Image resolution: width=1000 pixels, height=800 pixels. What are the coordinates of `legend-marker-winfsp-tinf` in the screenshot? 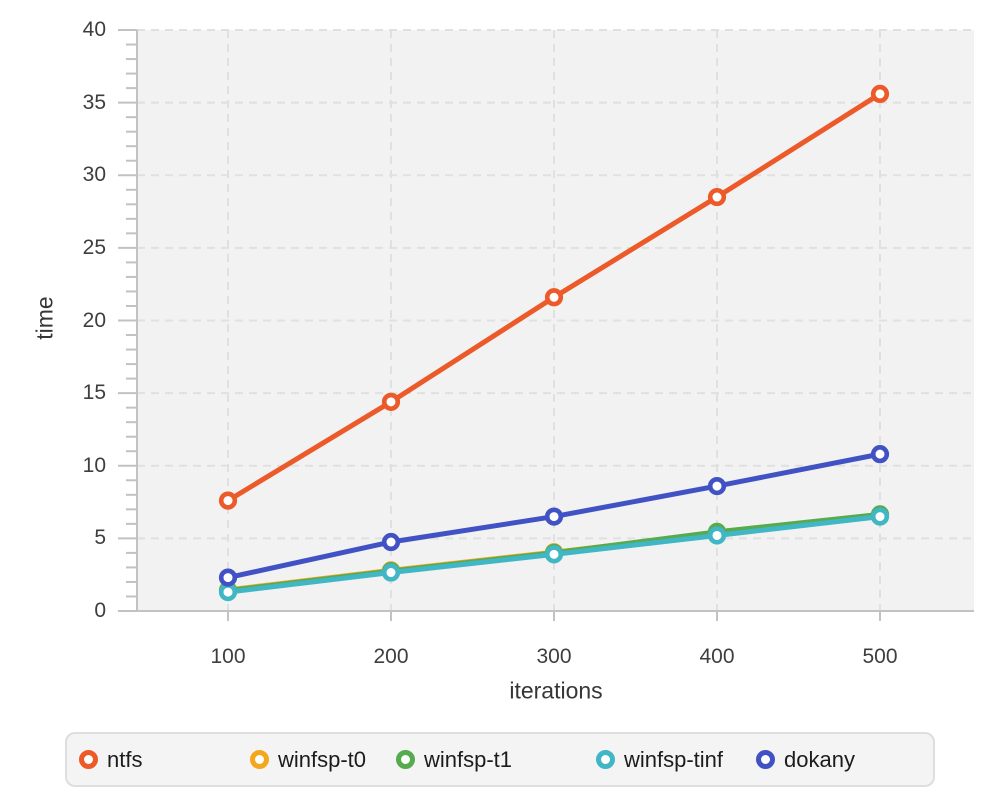 It's located at (605, 759).